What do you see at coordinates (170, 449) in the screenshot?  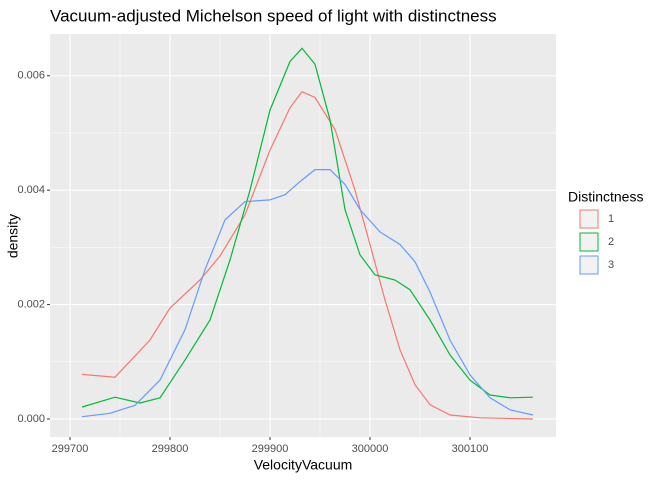 I see `x-tick-label: 299800` at bounding box center [170, 449].